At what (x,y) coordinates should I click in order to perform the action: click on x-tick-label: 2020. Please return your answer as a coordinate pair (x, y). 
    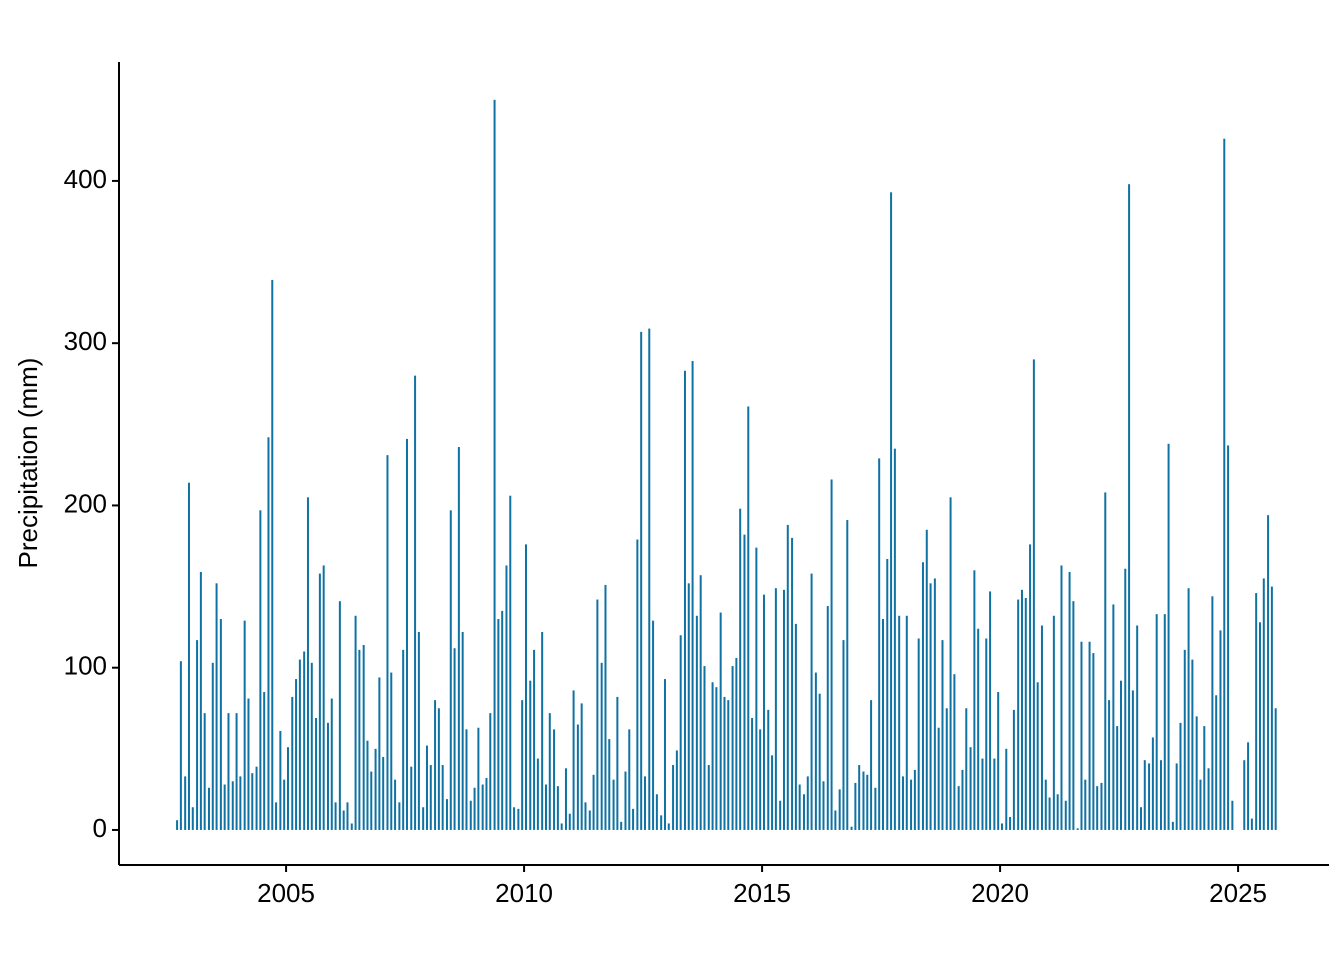
    Looking at the image, I should click on (1000, 893).